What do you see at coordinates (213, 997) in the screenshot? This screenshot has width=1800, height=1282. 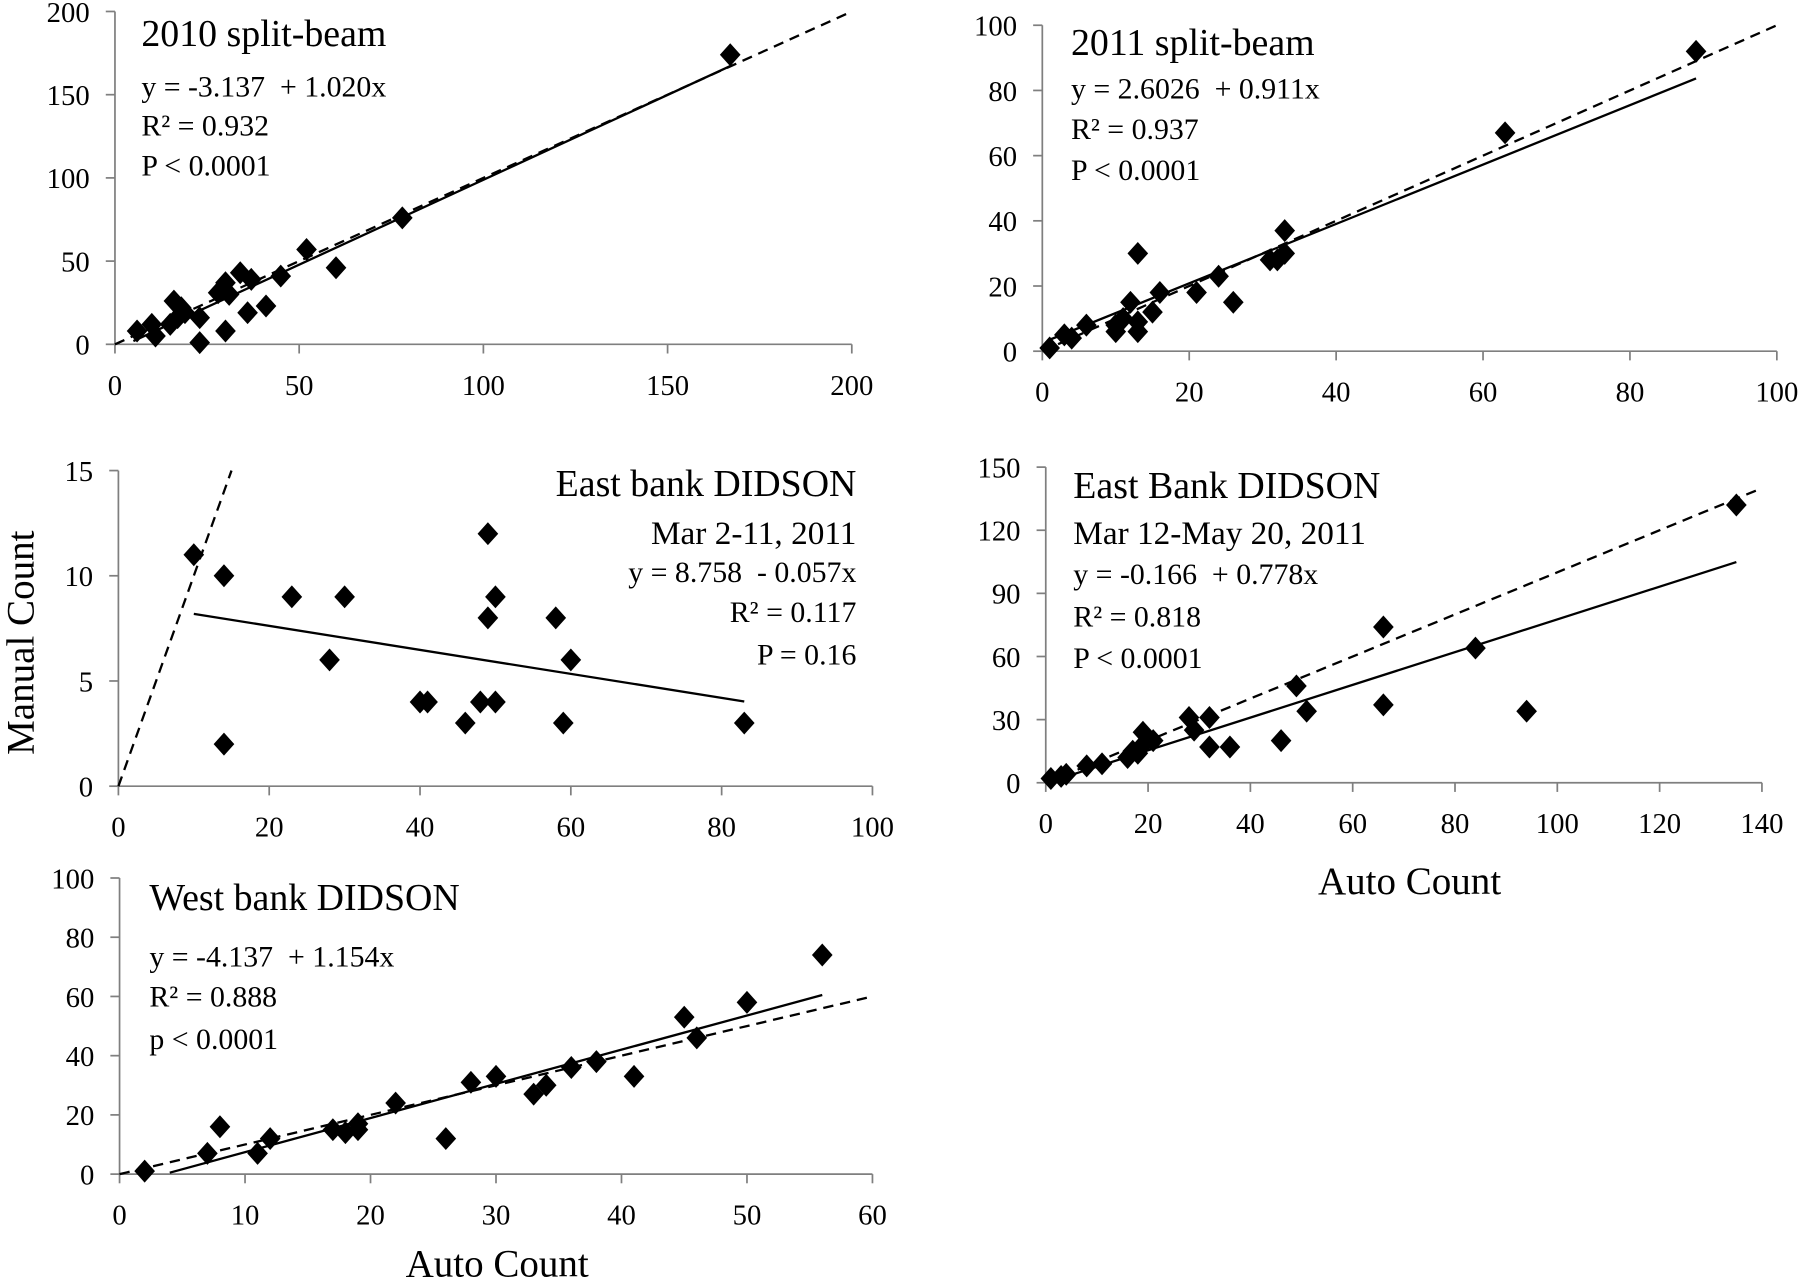 I see `r-squared-label: R² = 0.888` at bounding box center [213, 997].